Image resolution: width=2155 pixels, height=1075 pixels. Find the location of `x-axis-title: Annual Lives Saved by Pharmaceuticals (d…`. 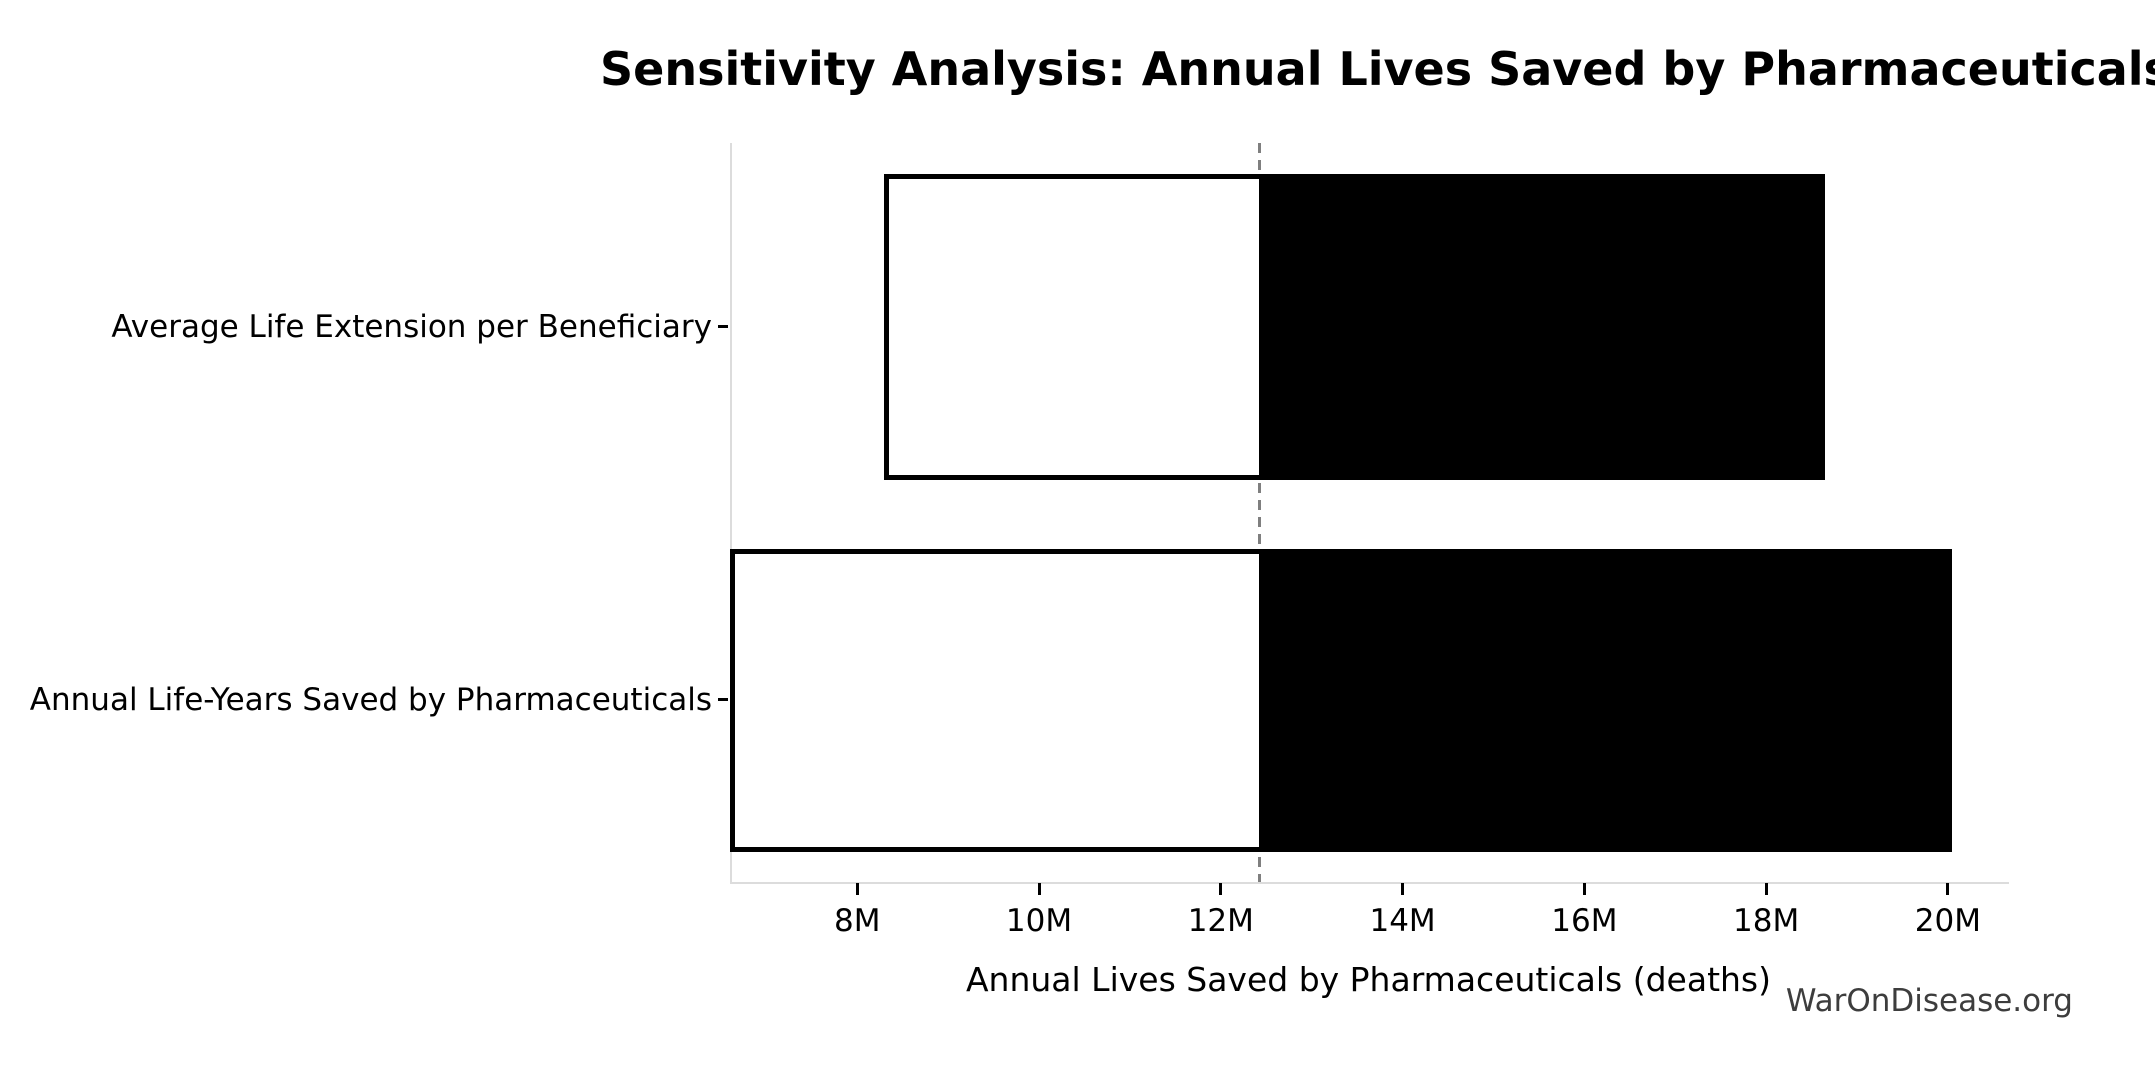

x-axis-title: Annual Lives Saved by Pharmaceuticals (d… is located at coordinates (1368, 979).